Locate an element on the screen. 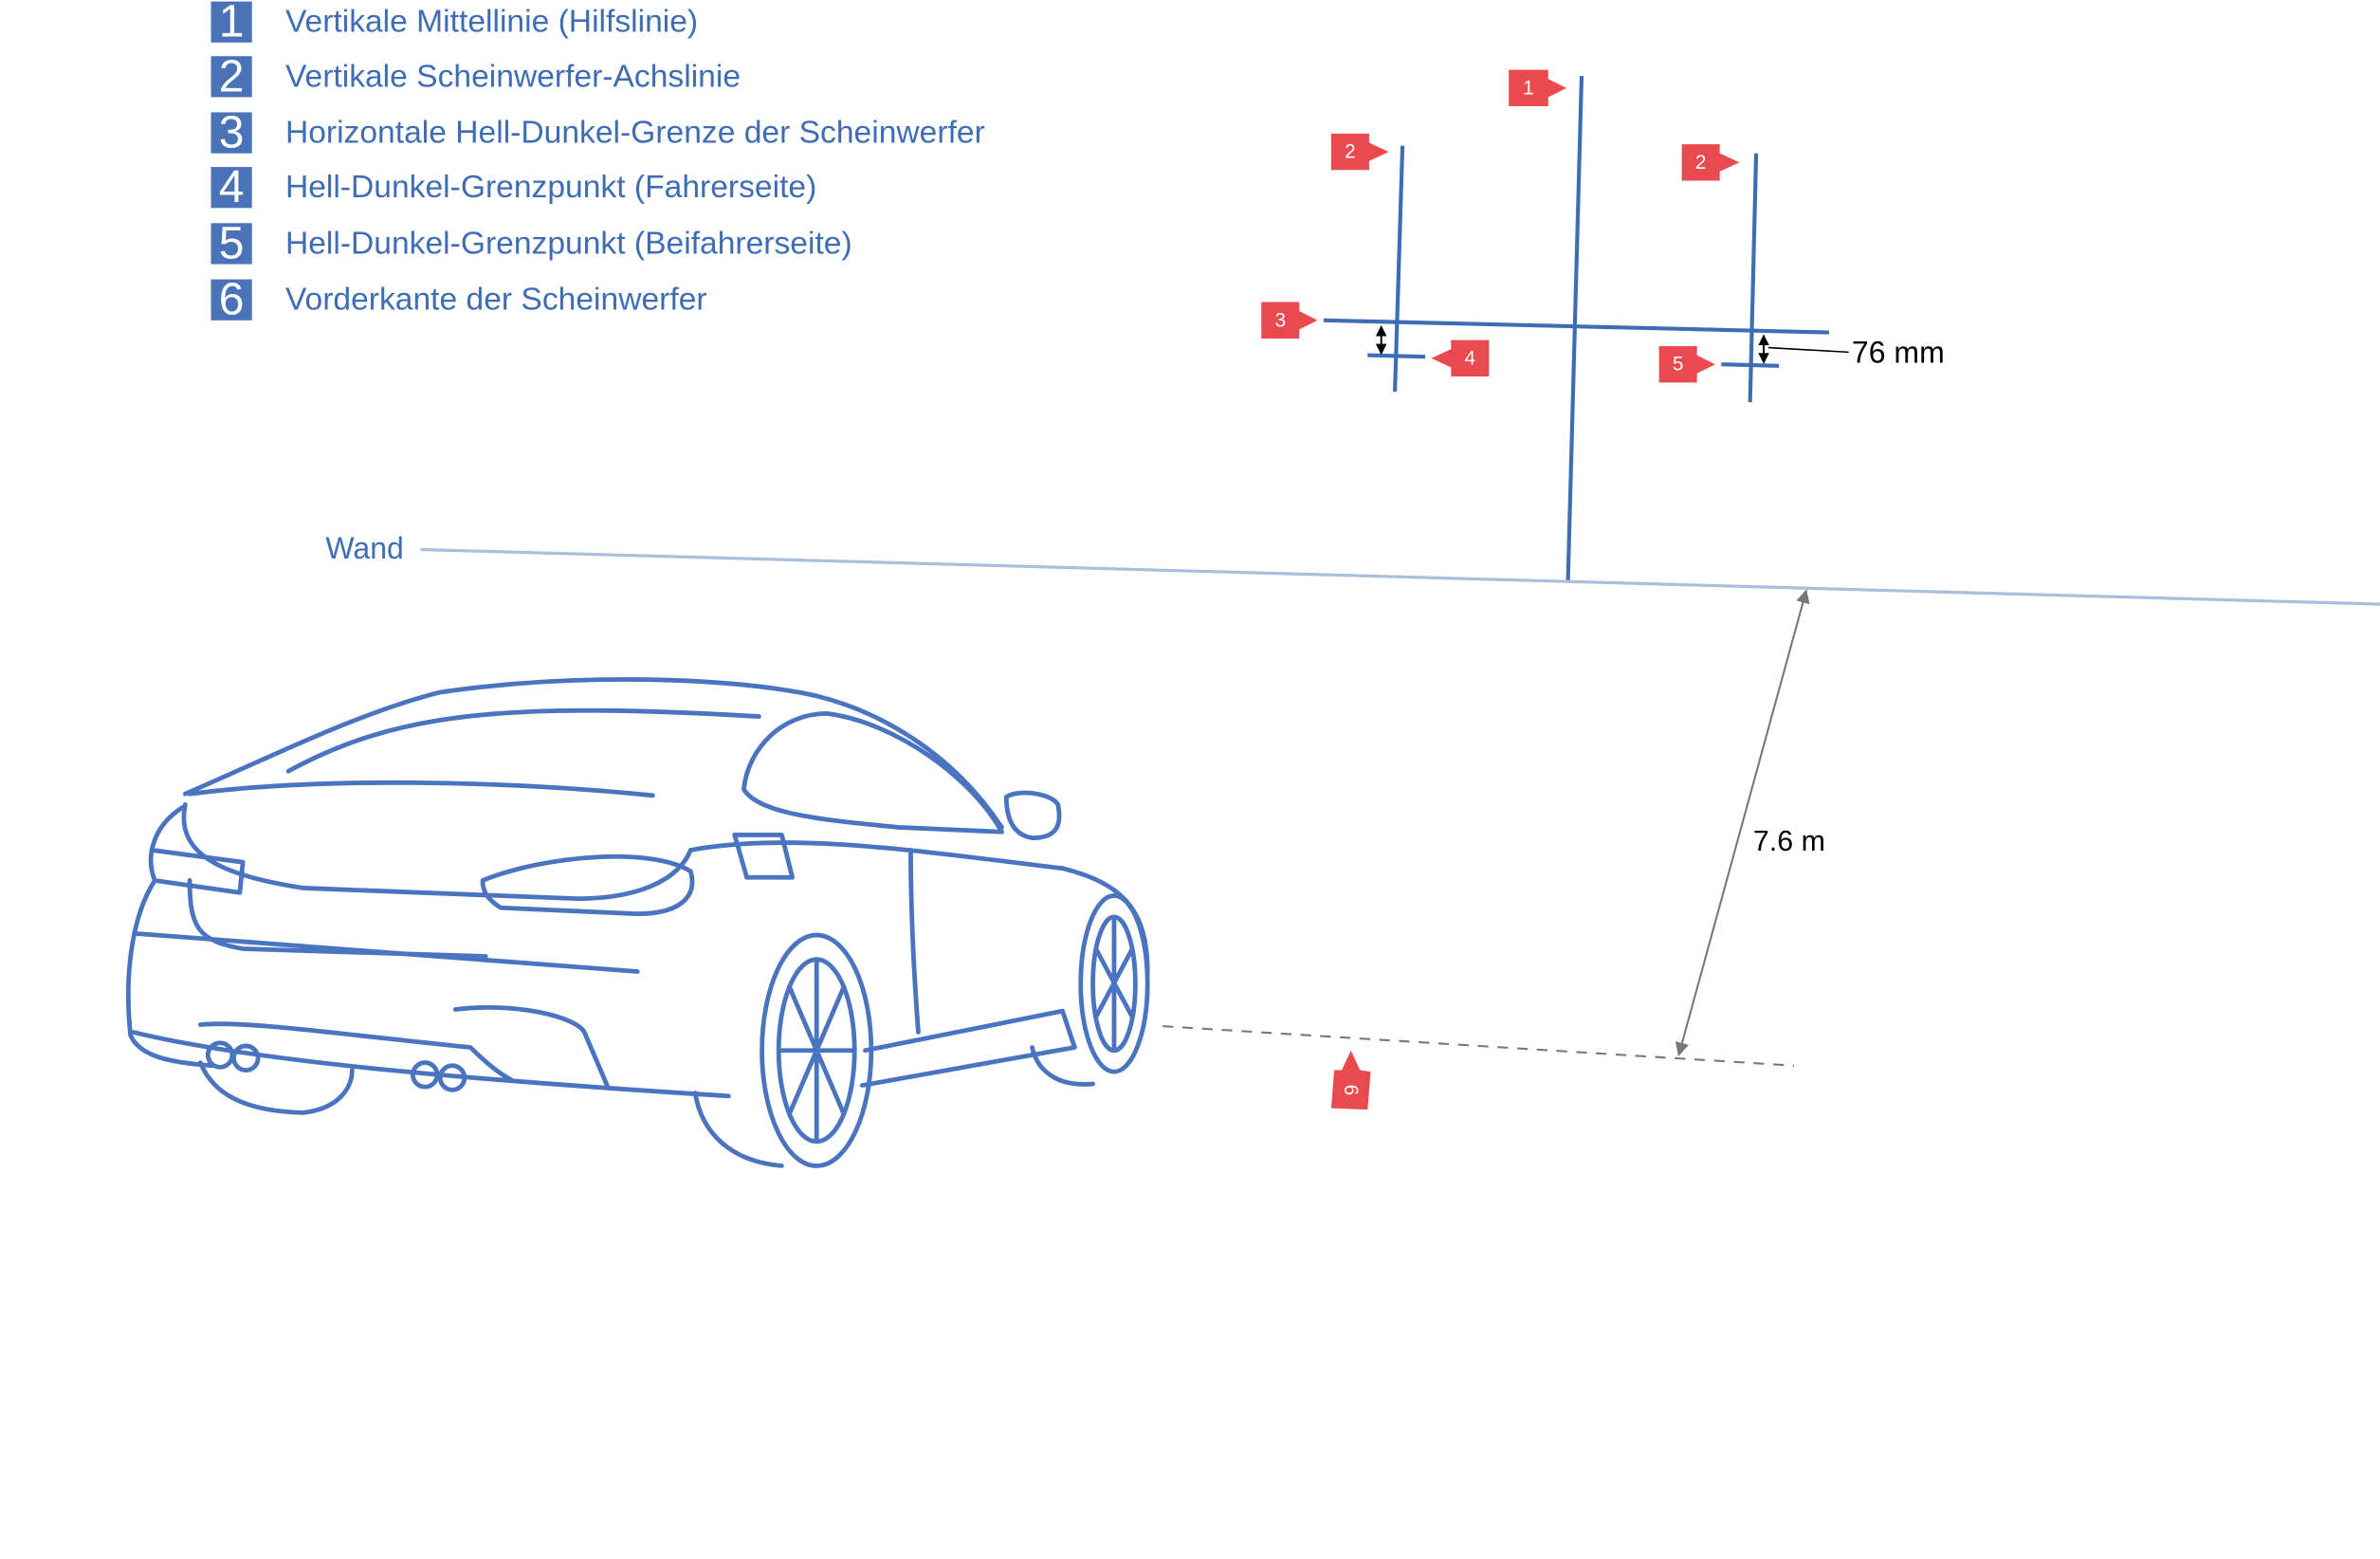 Image resolution: width=2380 pixels, height=1559 pixels. marker-number: 6 is located at coordinates (1351, 1091).